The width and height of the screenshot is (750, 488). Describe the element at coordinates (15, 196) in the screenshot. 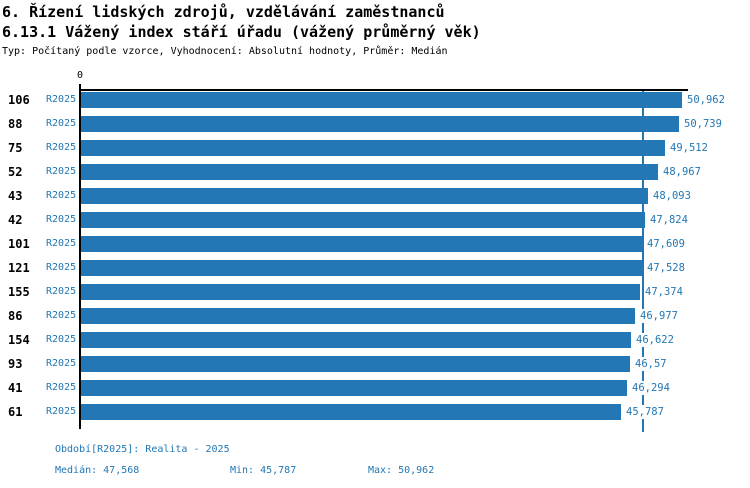

I see `row-category-label: 43` at that location.